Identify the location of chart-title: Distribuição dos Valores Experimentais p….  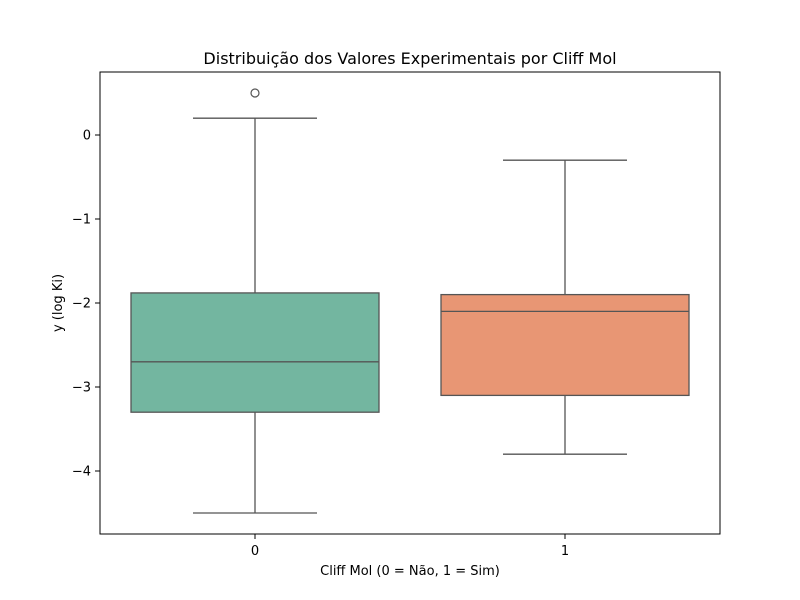
(409, 58).